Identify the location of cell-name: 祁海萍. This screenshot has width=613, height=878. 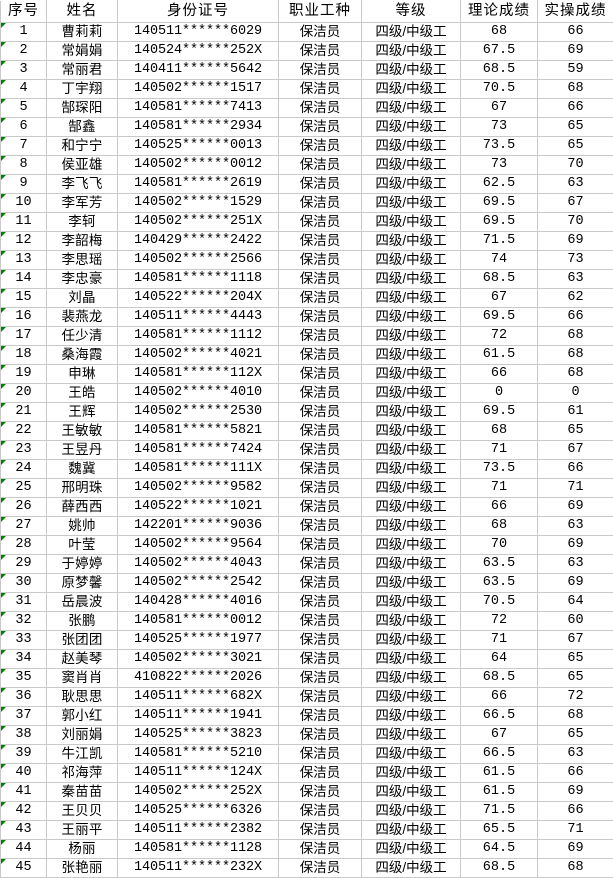
(82, 773).